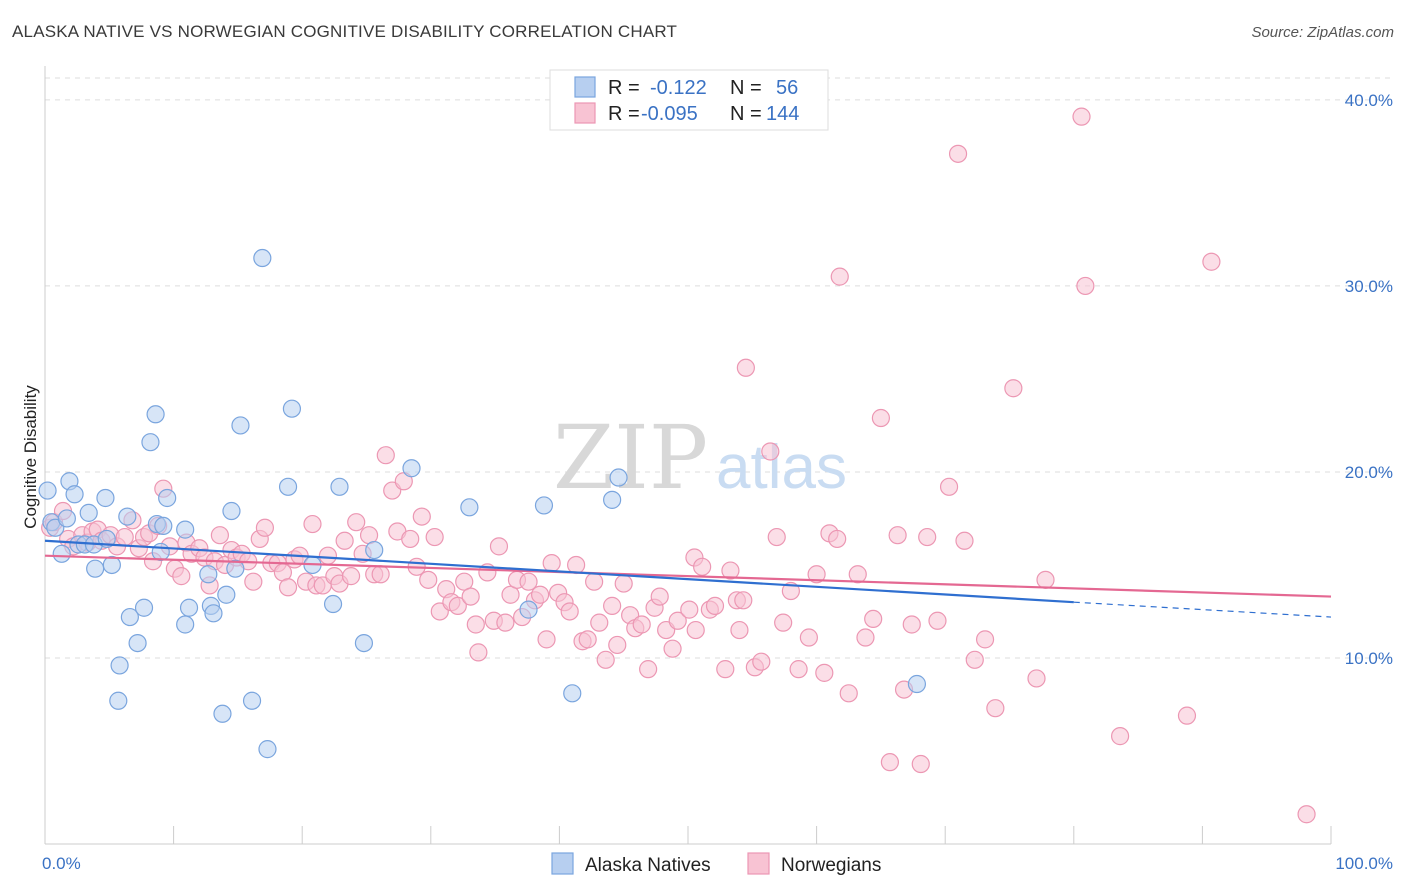 The height and width of the screenshot is (892, 1406). I want to click on legend-n-value-1: 56, so click(787, 88).